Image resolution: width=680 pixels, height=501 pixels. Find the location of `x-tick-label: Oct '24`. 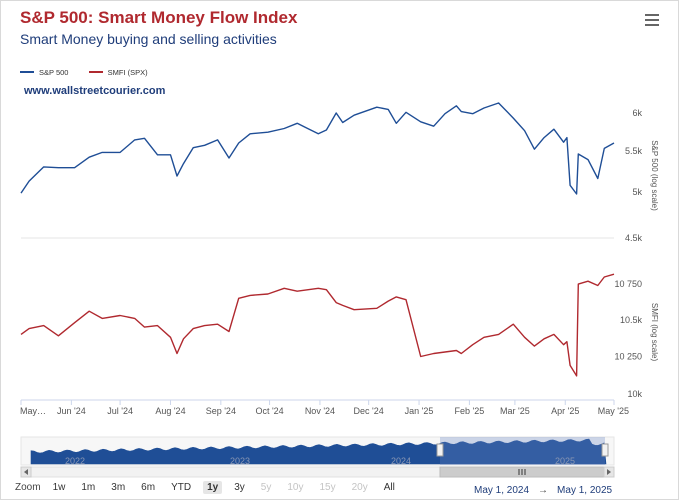

x-tick-label: Oct '24 is located at coordinates (269, 411).